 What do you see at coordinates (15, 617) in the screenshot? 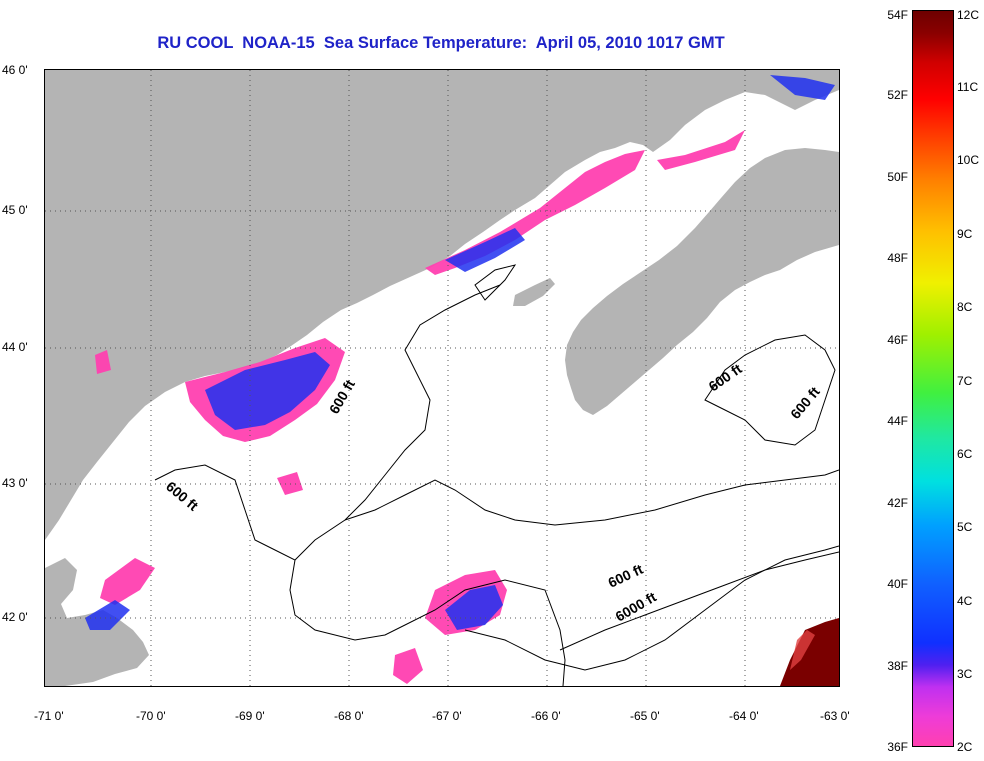
I see `latitude-label: 42 0'` at bounding box center [15, 617].